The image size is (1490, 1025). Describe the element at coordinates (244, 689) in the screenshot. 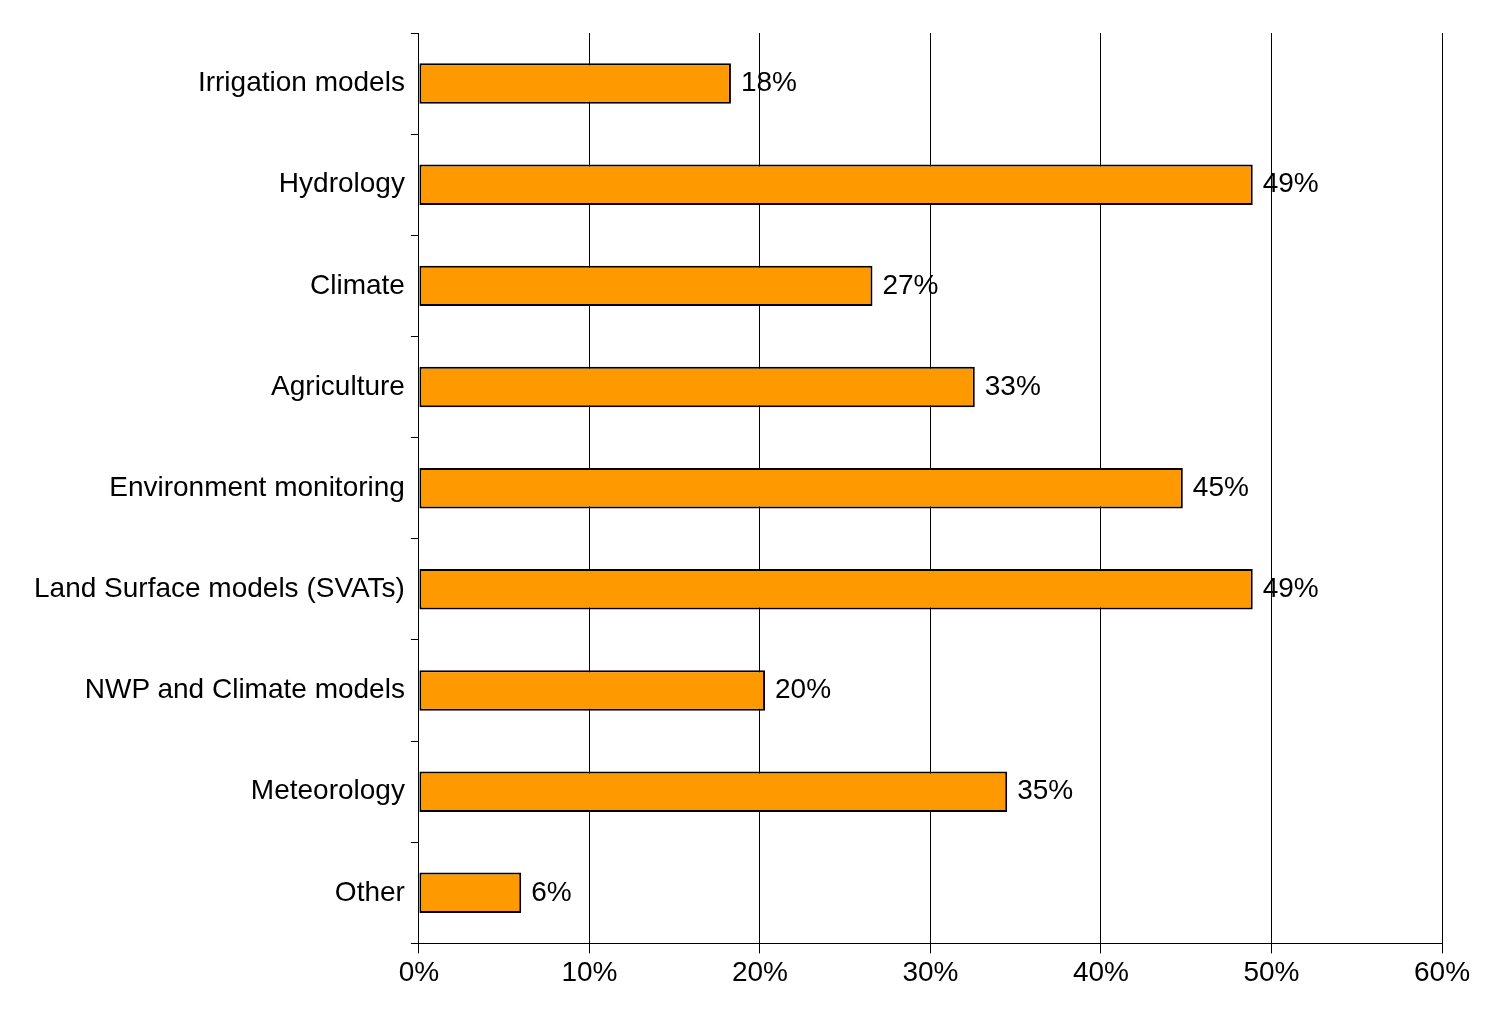

I see `y-tick-label: NWP and Climate models` at that location.